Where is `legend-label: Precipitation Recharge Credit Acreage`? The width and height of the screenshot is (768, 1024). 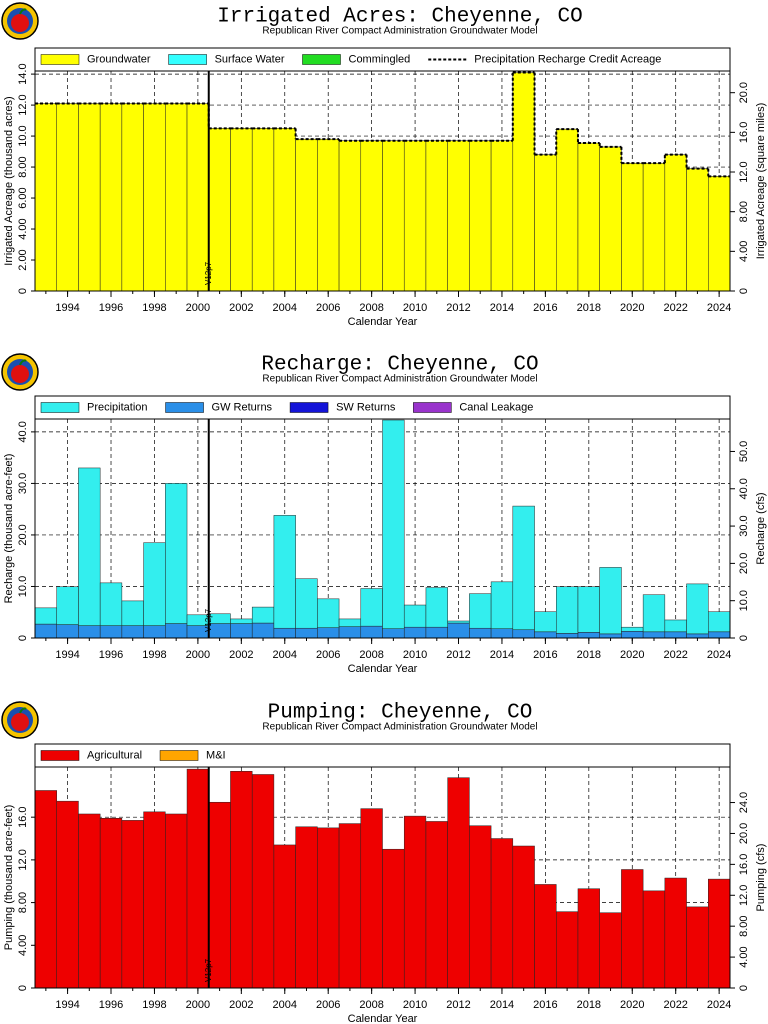 legend-label: Precipitation Recharge Credit Acreage is located at coordinates (567, 59).